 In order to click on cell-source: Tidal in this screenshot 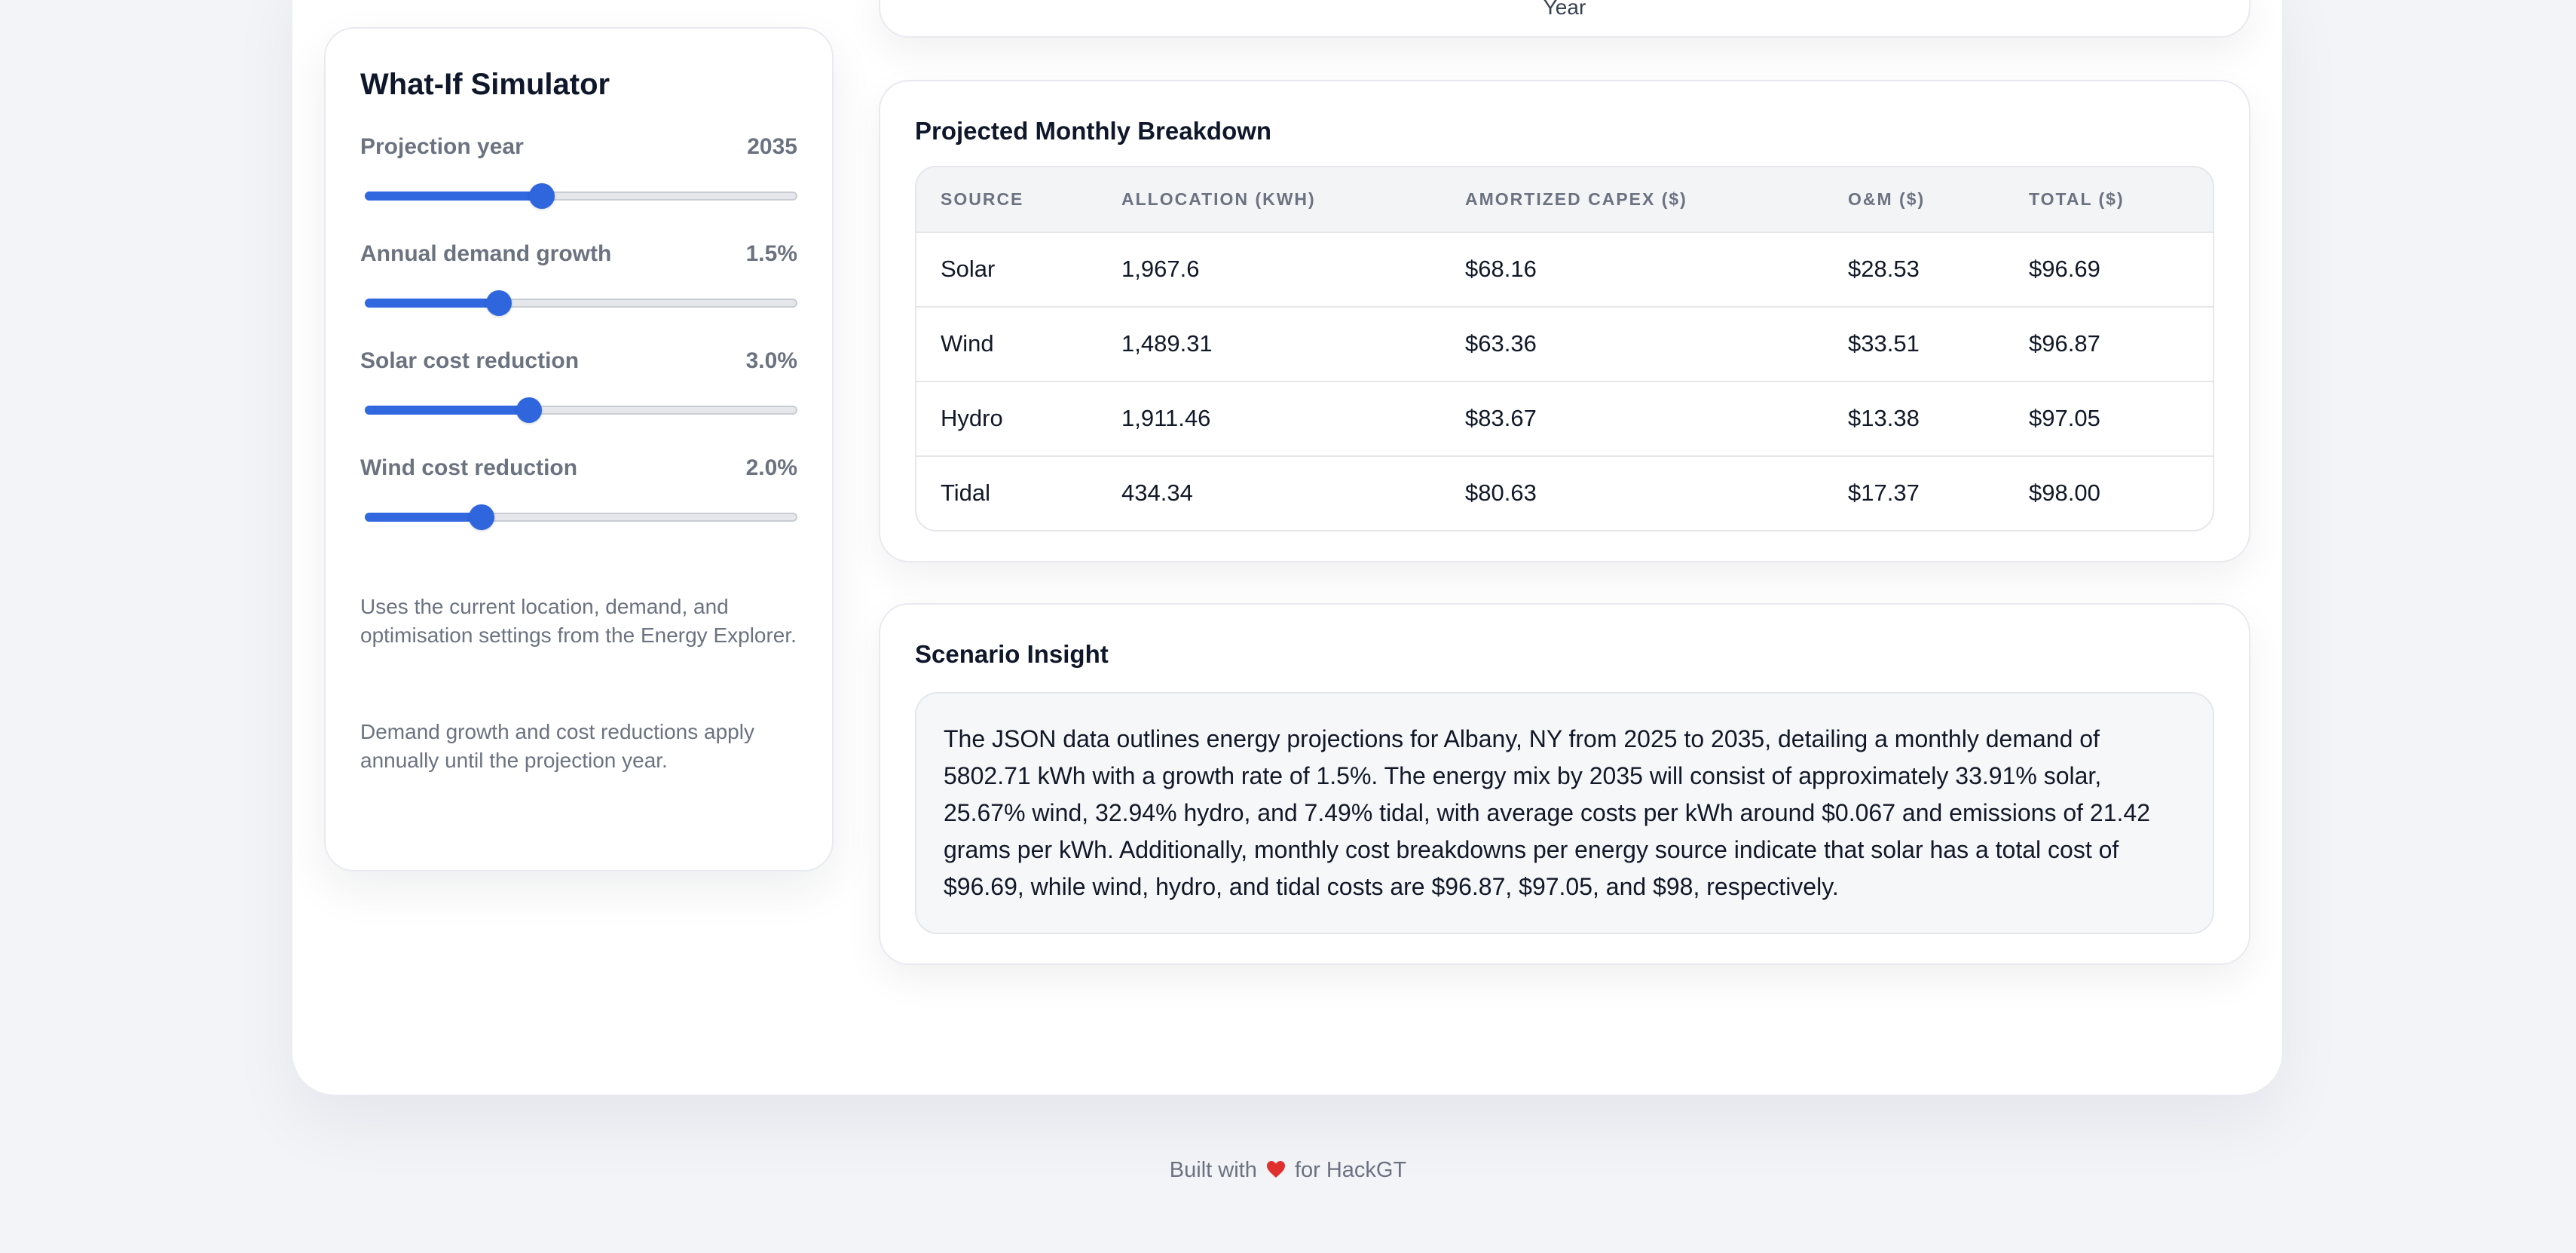, I will do `click(966, 493)`.